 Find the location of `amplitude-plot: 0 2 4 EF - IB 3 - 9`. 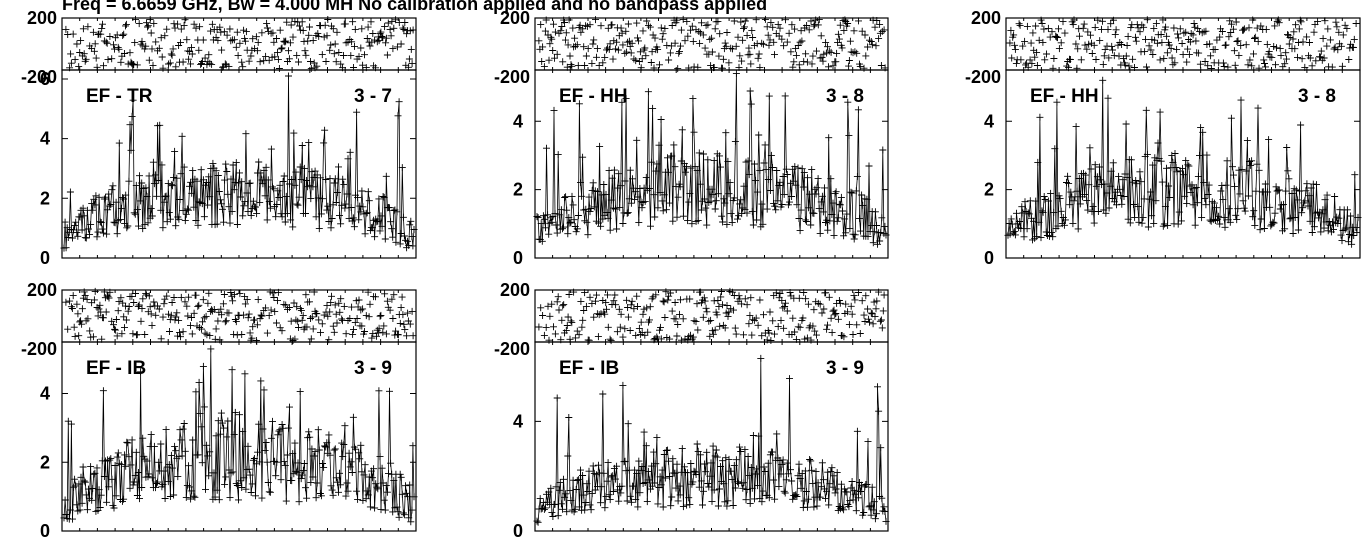

amplitude-plot: 0 2 4 EF - IB 3 - 9 is located at coordinates (229, 441).